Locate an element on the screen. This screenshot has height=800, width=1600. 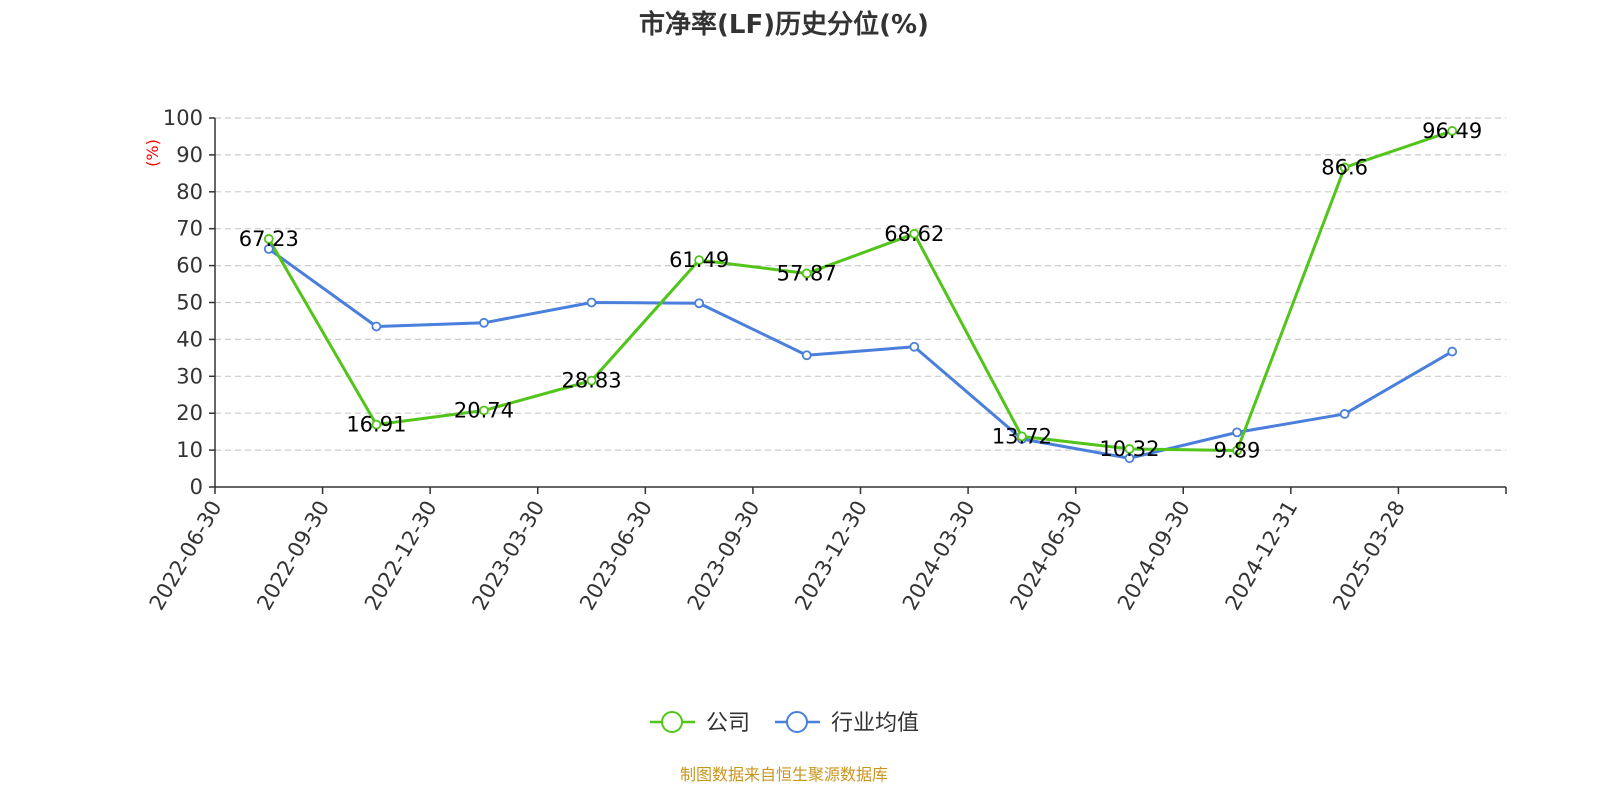
chart-title: 市净率(LF)历史分位(%) is located at coordinates (784, 24).